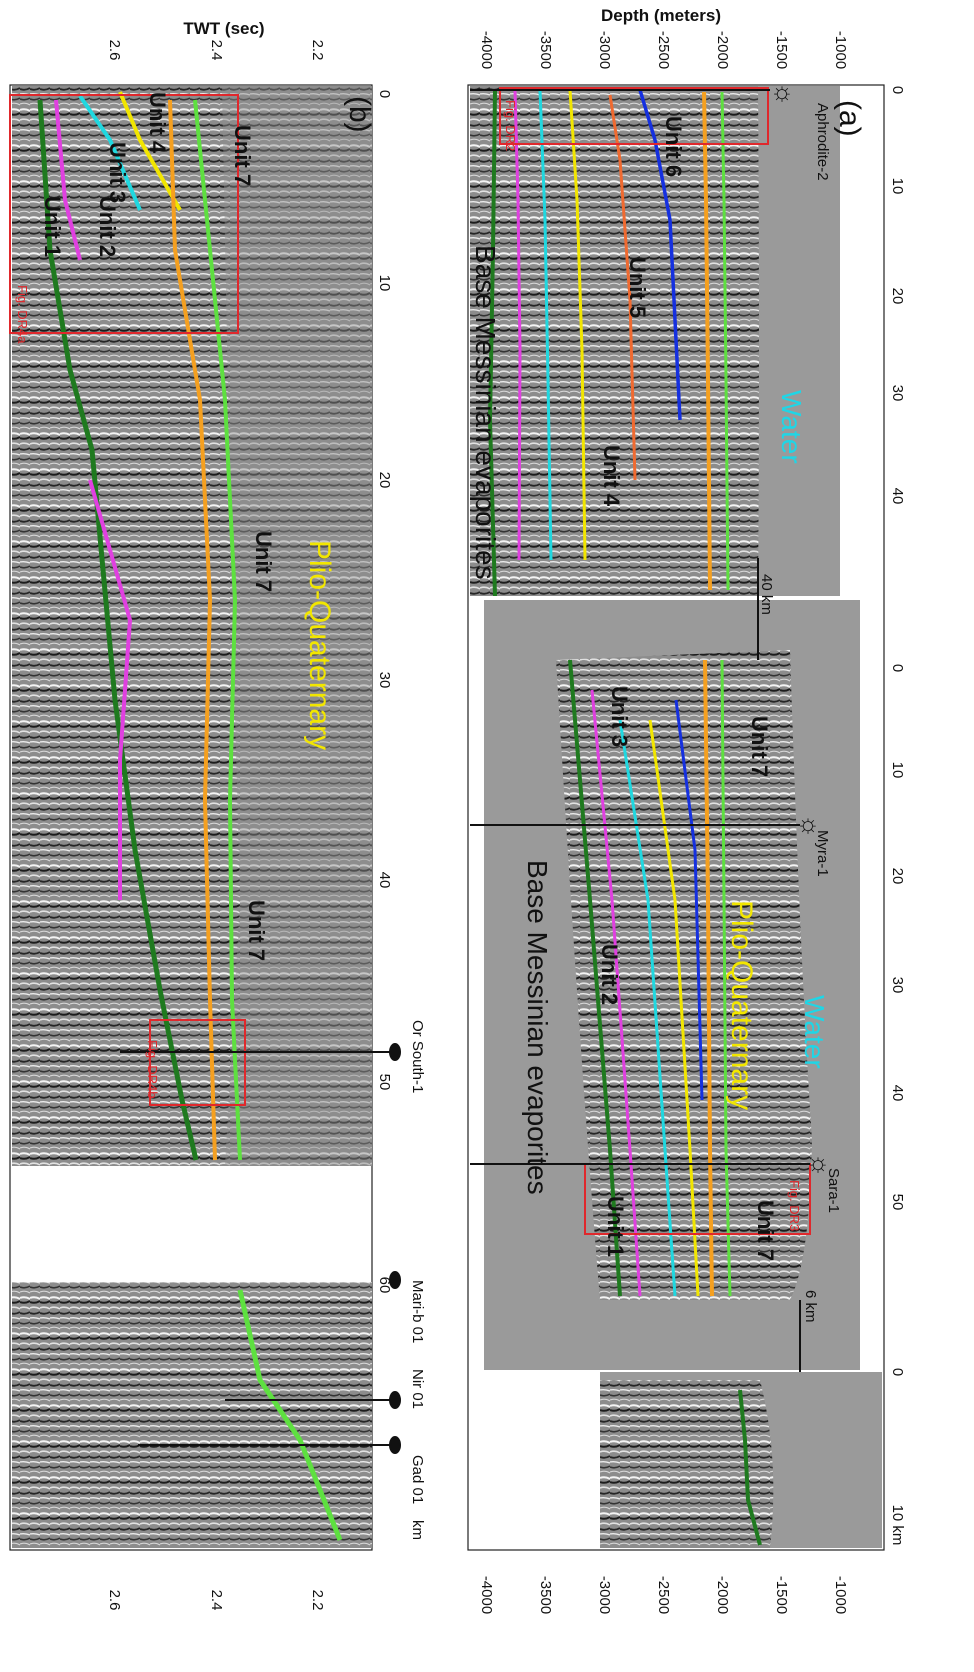 This screenshot has width=974, height=1672. Describe the element at coordinates (384, 1285) in the screenshot. I see `dist-tick-b-6: 60` at that location.